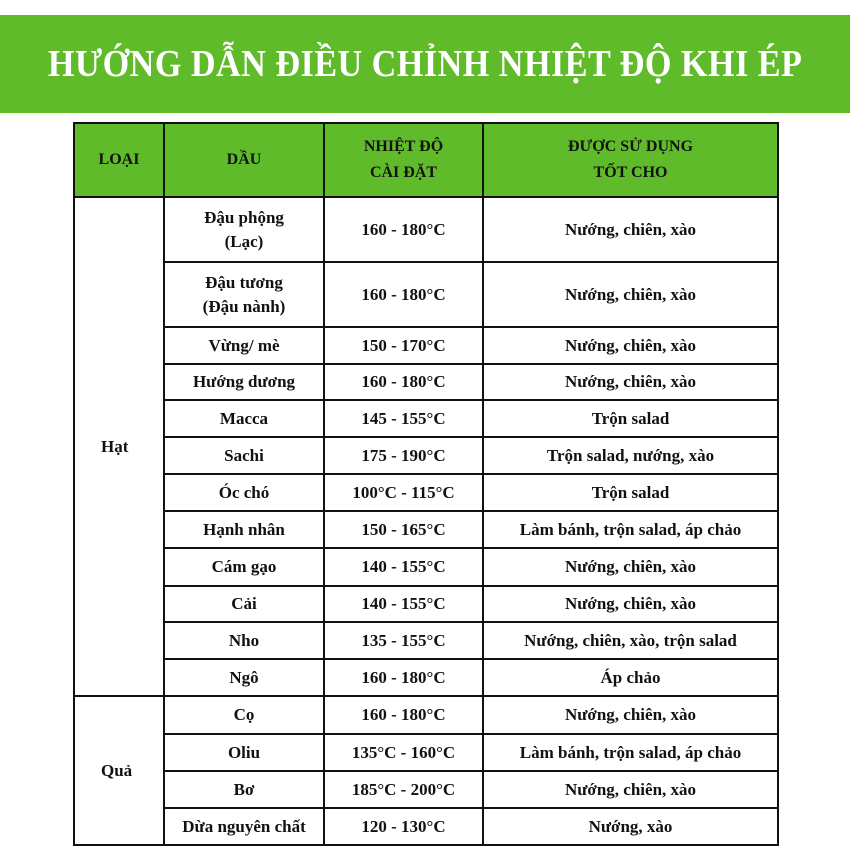 This screenshot has height=850, width=850. What do you see at coordinates (244, 217) in the screenshot?
I see `oil-name: Đậu phộng` at bounding box center [244, 217].